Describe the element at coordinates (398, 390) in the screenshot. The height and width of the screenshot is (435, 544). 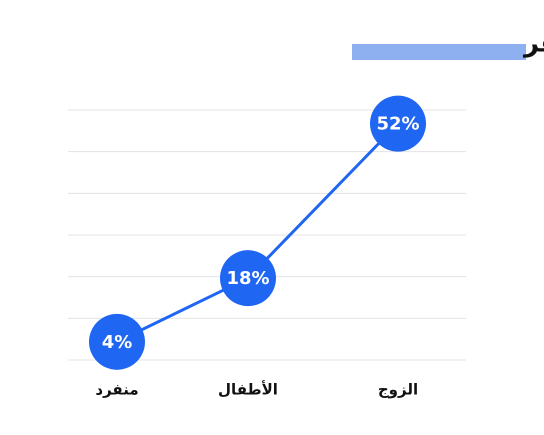
I see `x-tick-label: الزوج` at that location.